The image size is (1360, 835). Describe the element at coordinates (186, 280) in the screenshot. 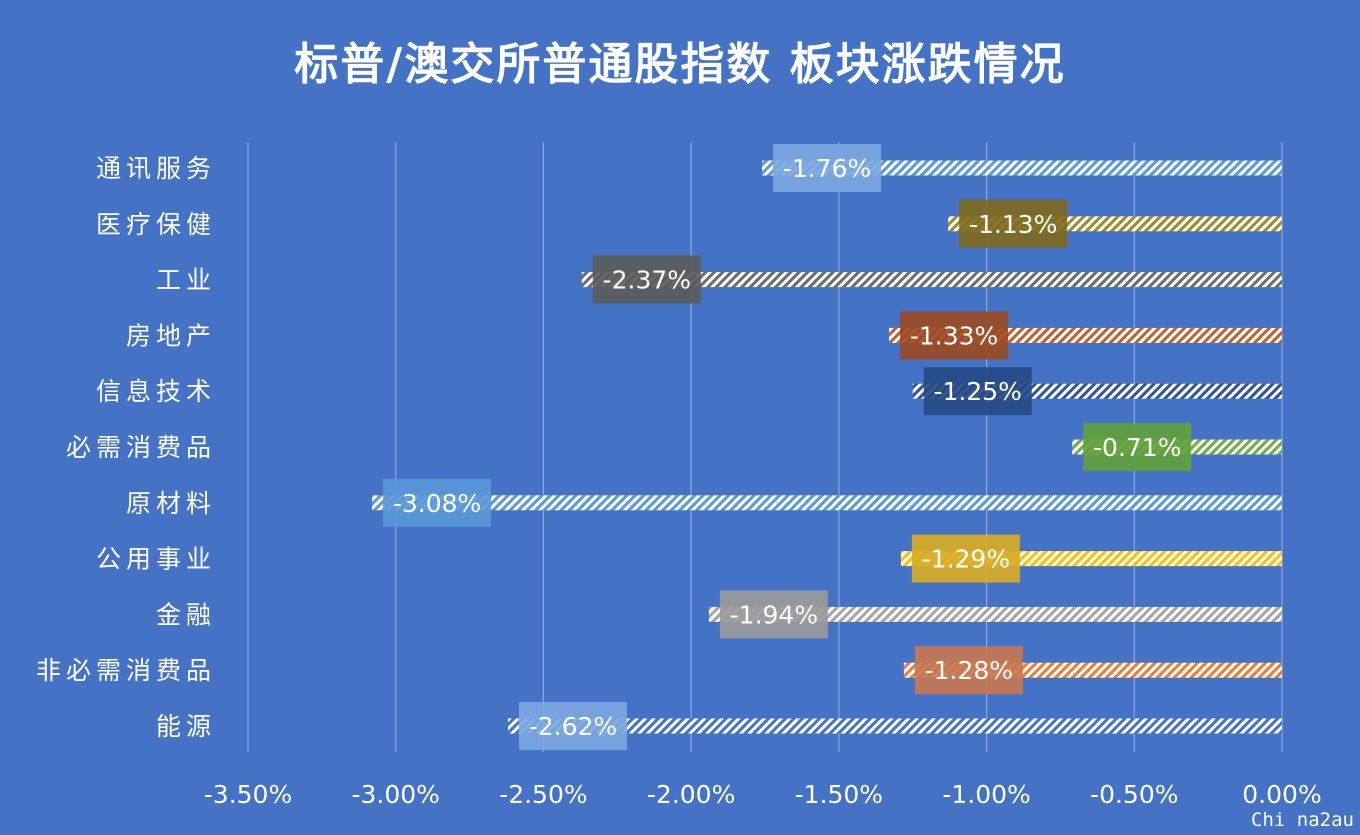

I see `category-label: 工业` at that location.